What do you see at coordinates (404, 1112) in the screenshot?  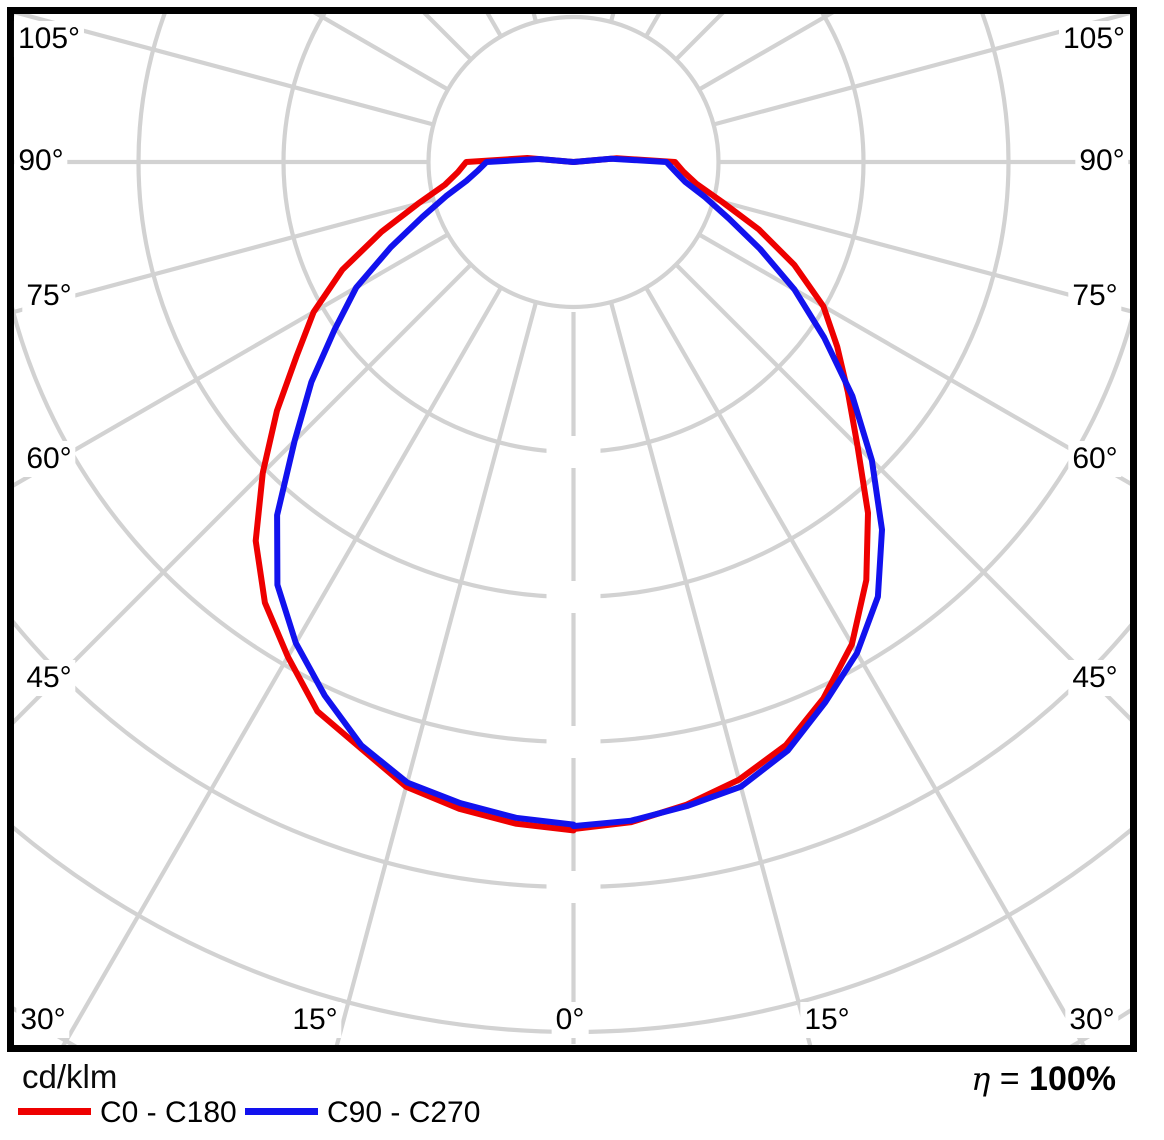 I see `legend-label-c90-c270: C90 - C270` at bounding box center [404, 1112].